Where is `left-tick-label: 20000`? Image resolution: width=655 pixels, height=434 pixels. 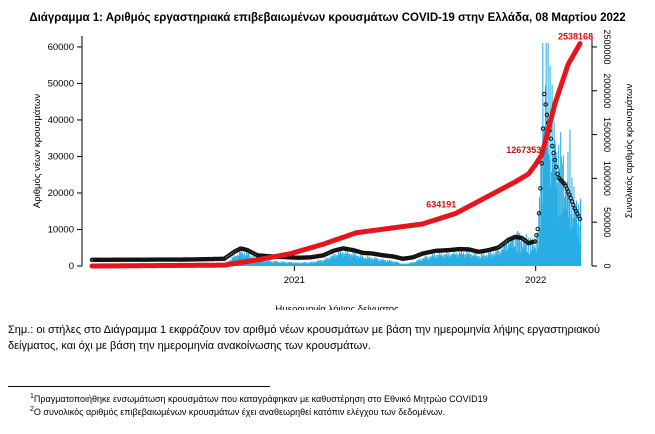
left-tick-label: 20000 is located at coordinates (61, 193).